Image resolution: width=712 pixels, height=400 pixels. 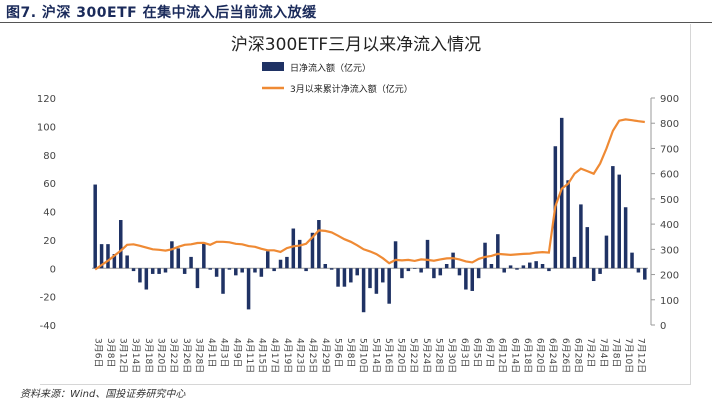 I want to click on x-tick-label: 7月2日, so click(x=590, y=352).